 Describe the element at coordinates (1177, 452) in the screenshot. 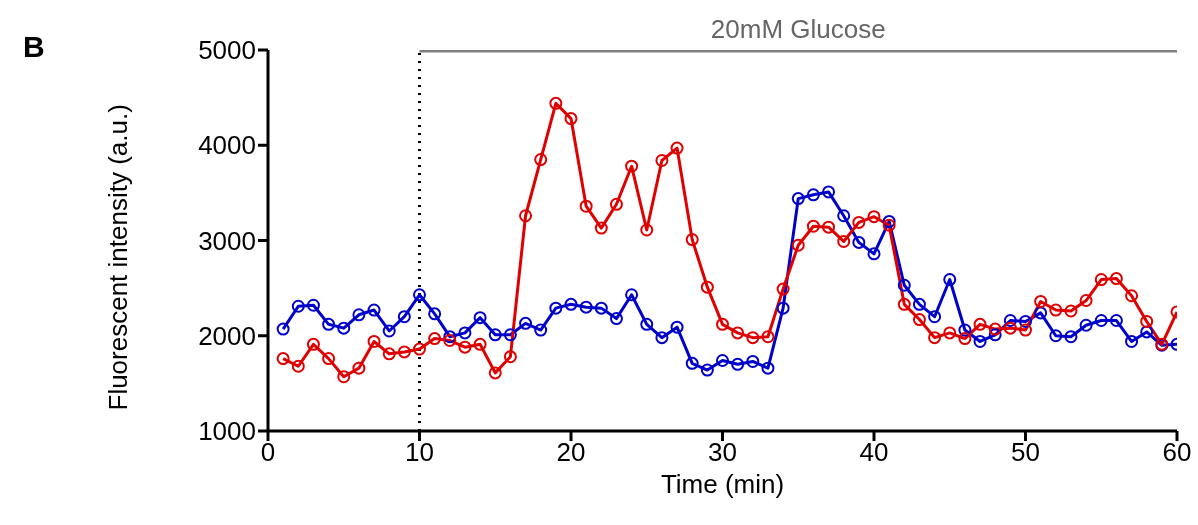

I see `x-tick-label: 60` at that location.